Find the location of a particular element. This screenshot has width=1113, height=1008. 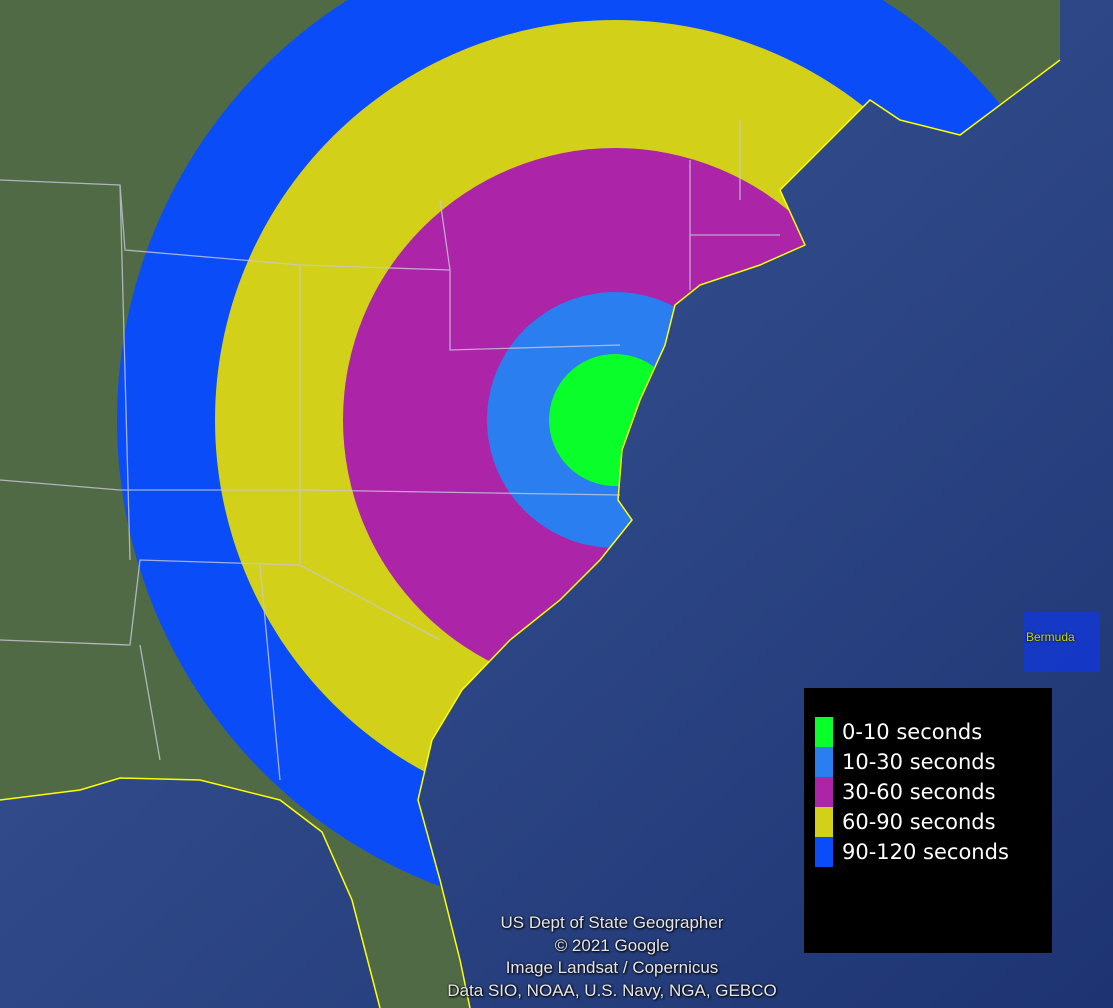

attribution-line: US Dept of State Geographer is located at coordinates (612, 922).